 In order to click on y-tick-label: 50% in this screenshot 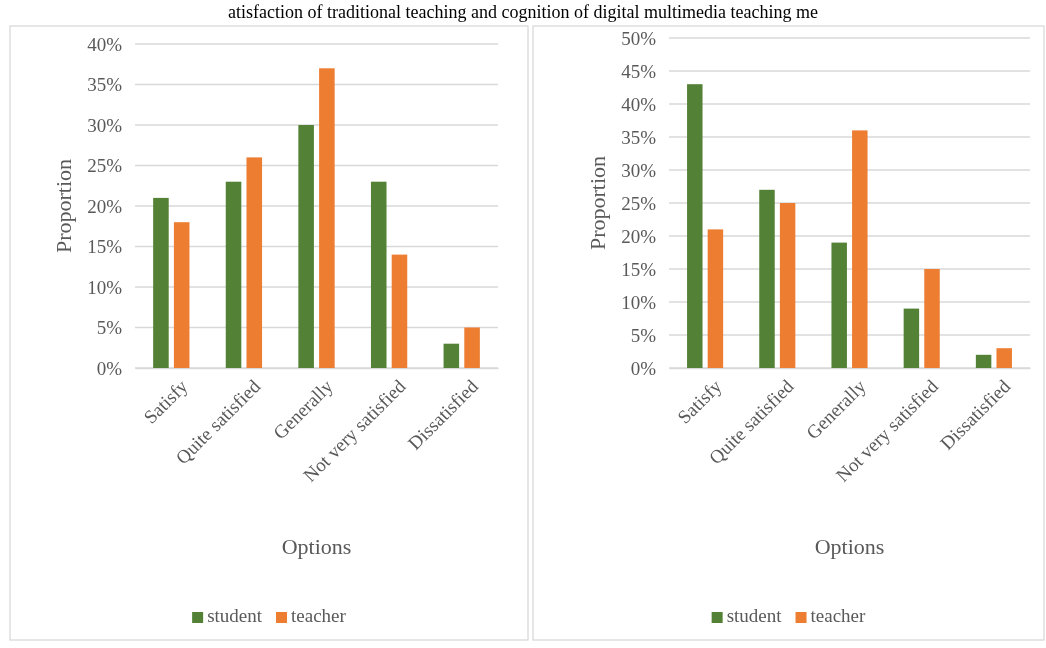, I will do `click(639, 38)`.